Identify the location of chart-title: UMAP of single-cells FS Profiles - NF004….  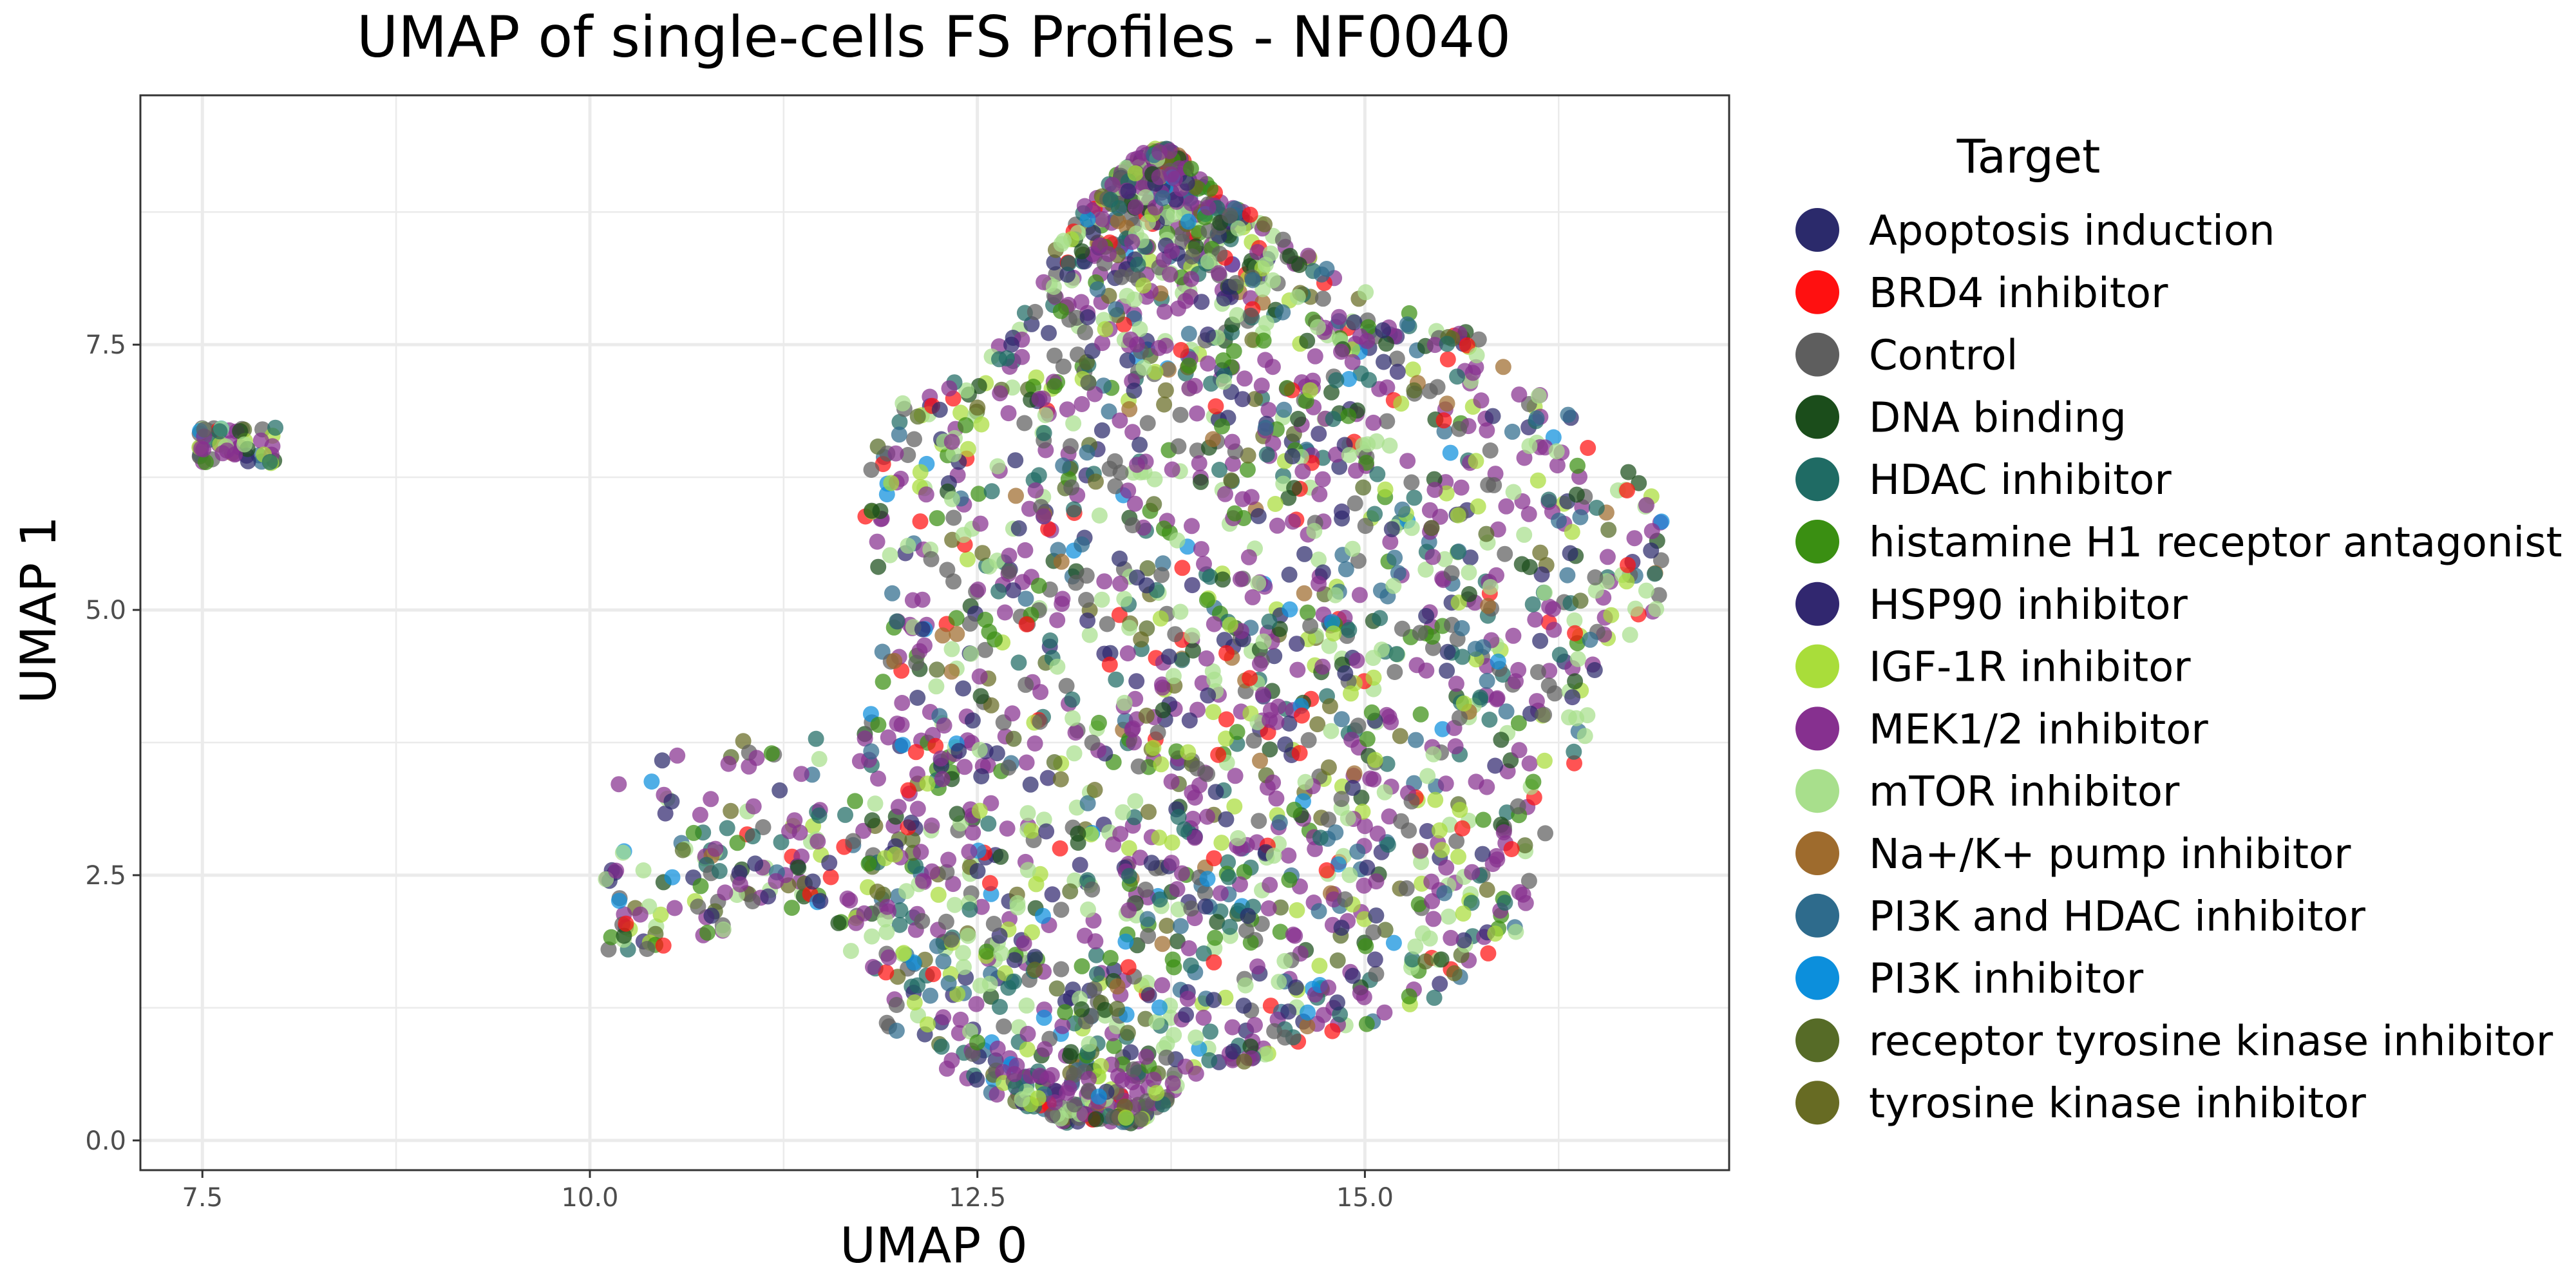
(934, 37).